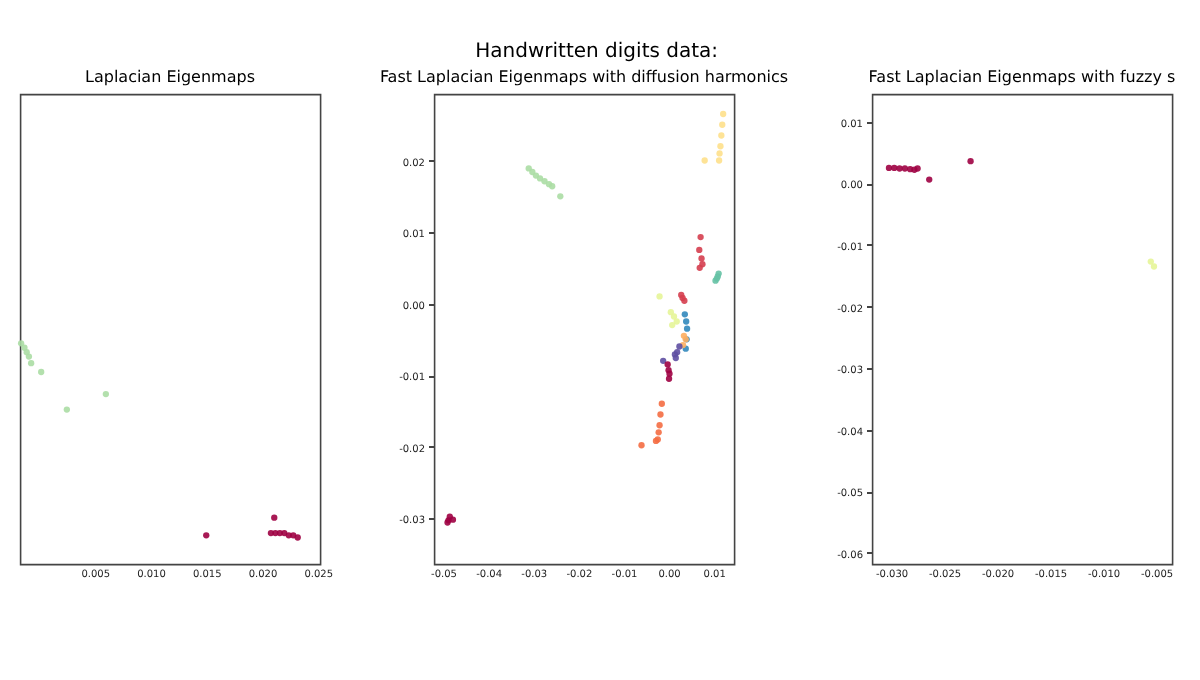  Describe the element at coordinates (170, 77) in the screenshot. I see `chart-title: Laplacian Eigenmaps` at that location.